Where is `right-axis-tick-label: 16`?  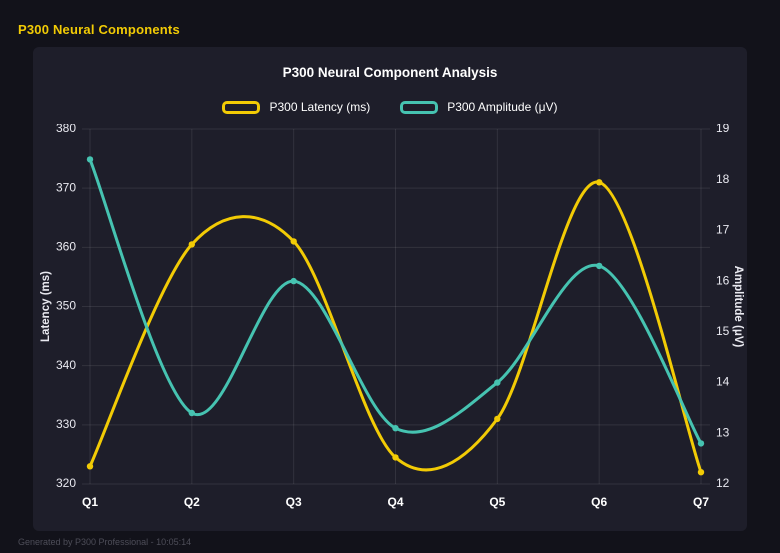 right-axis-tick-label: 16 is located at coordinates (723, 280).